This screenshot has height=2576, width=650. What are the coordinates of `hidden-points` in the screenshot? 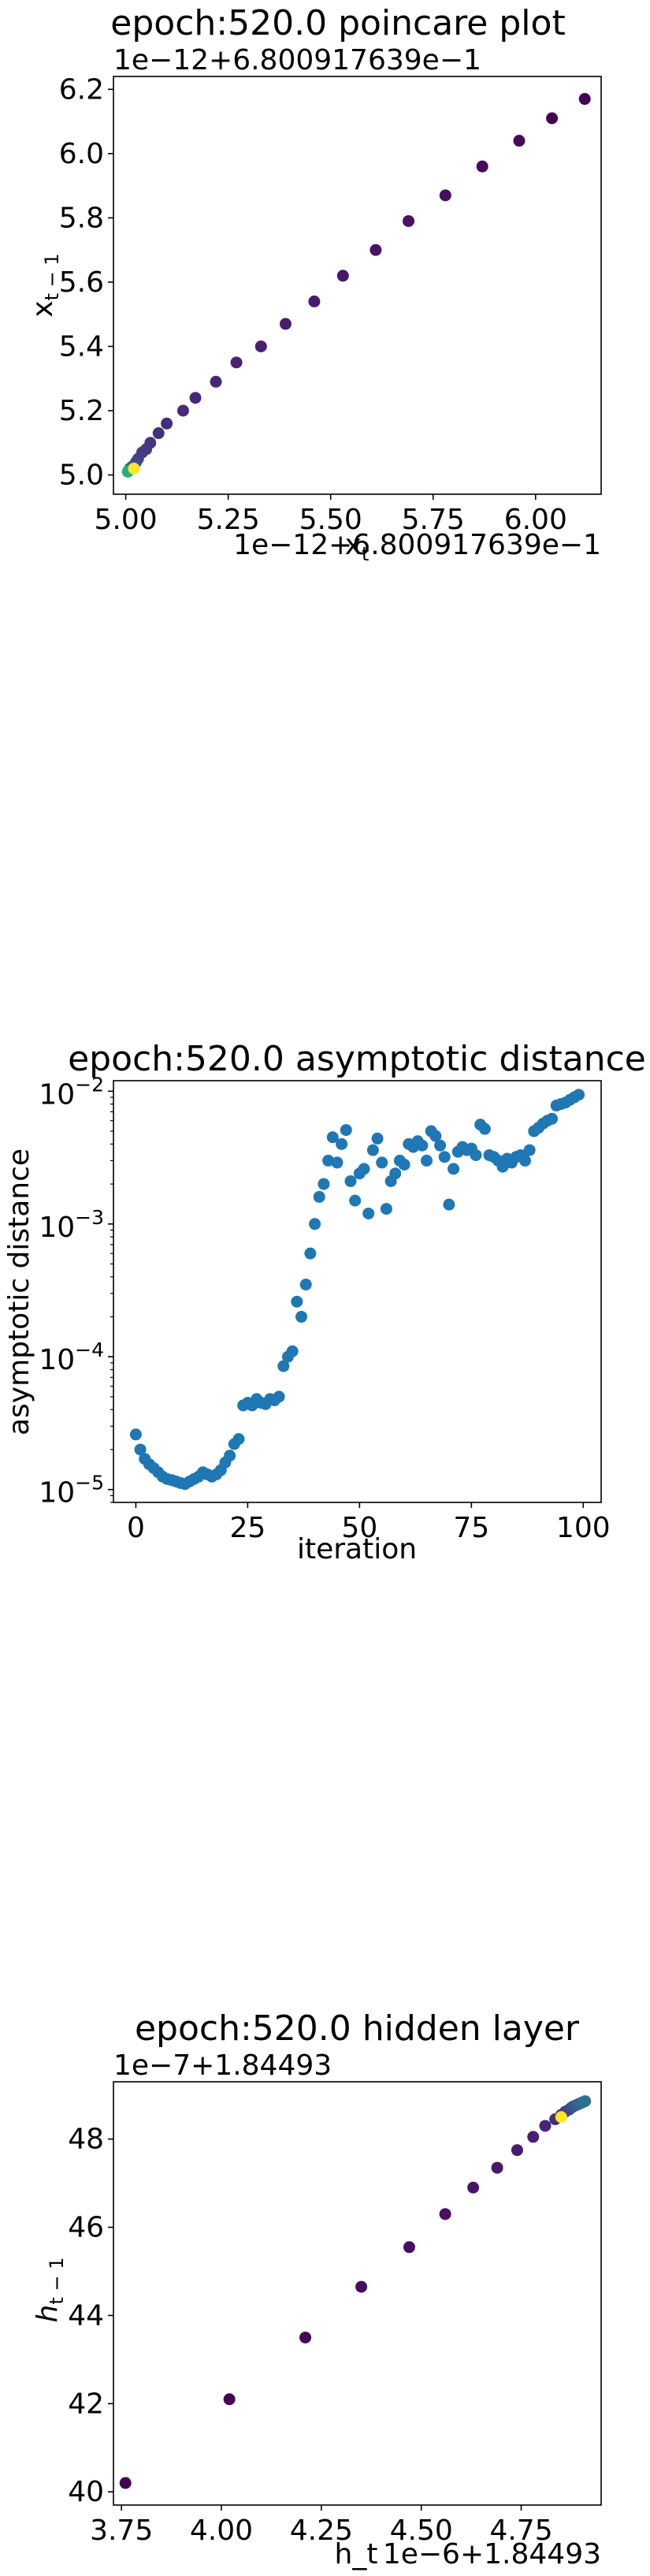 It's located at (355, 2292).